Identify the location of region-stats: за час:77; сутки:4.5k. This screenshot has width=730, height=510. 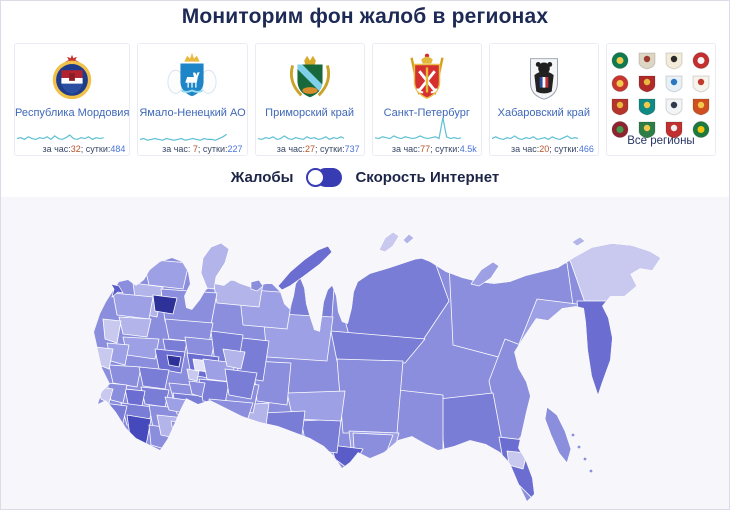
(434, 149).